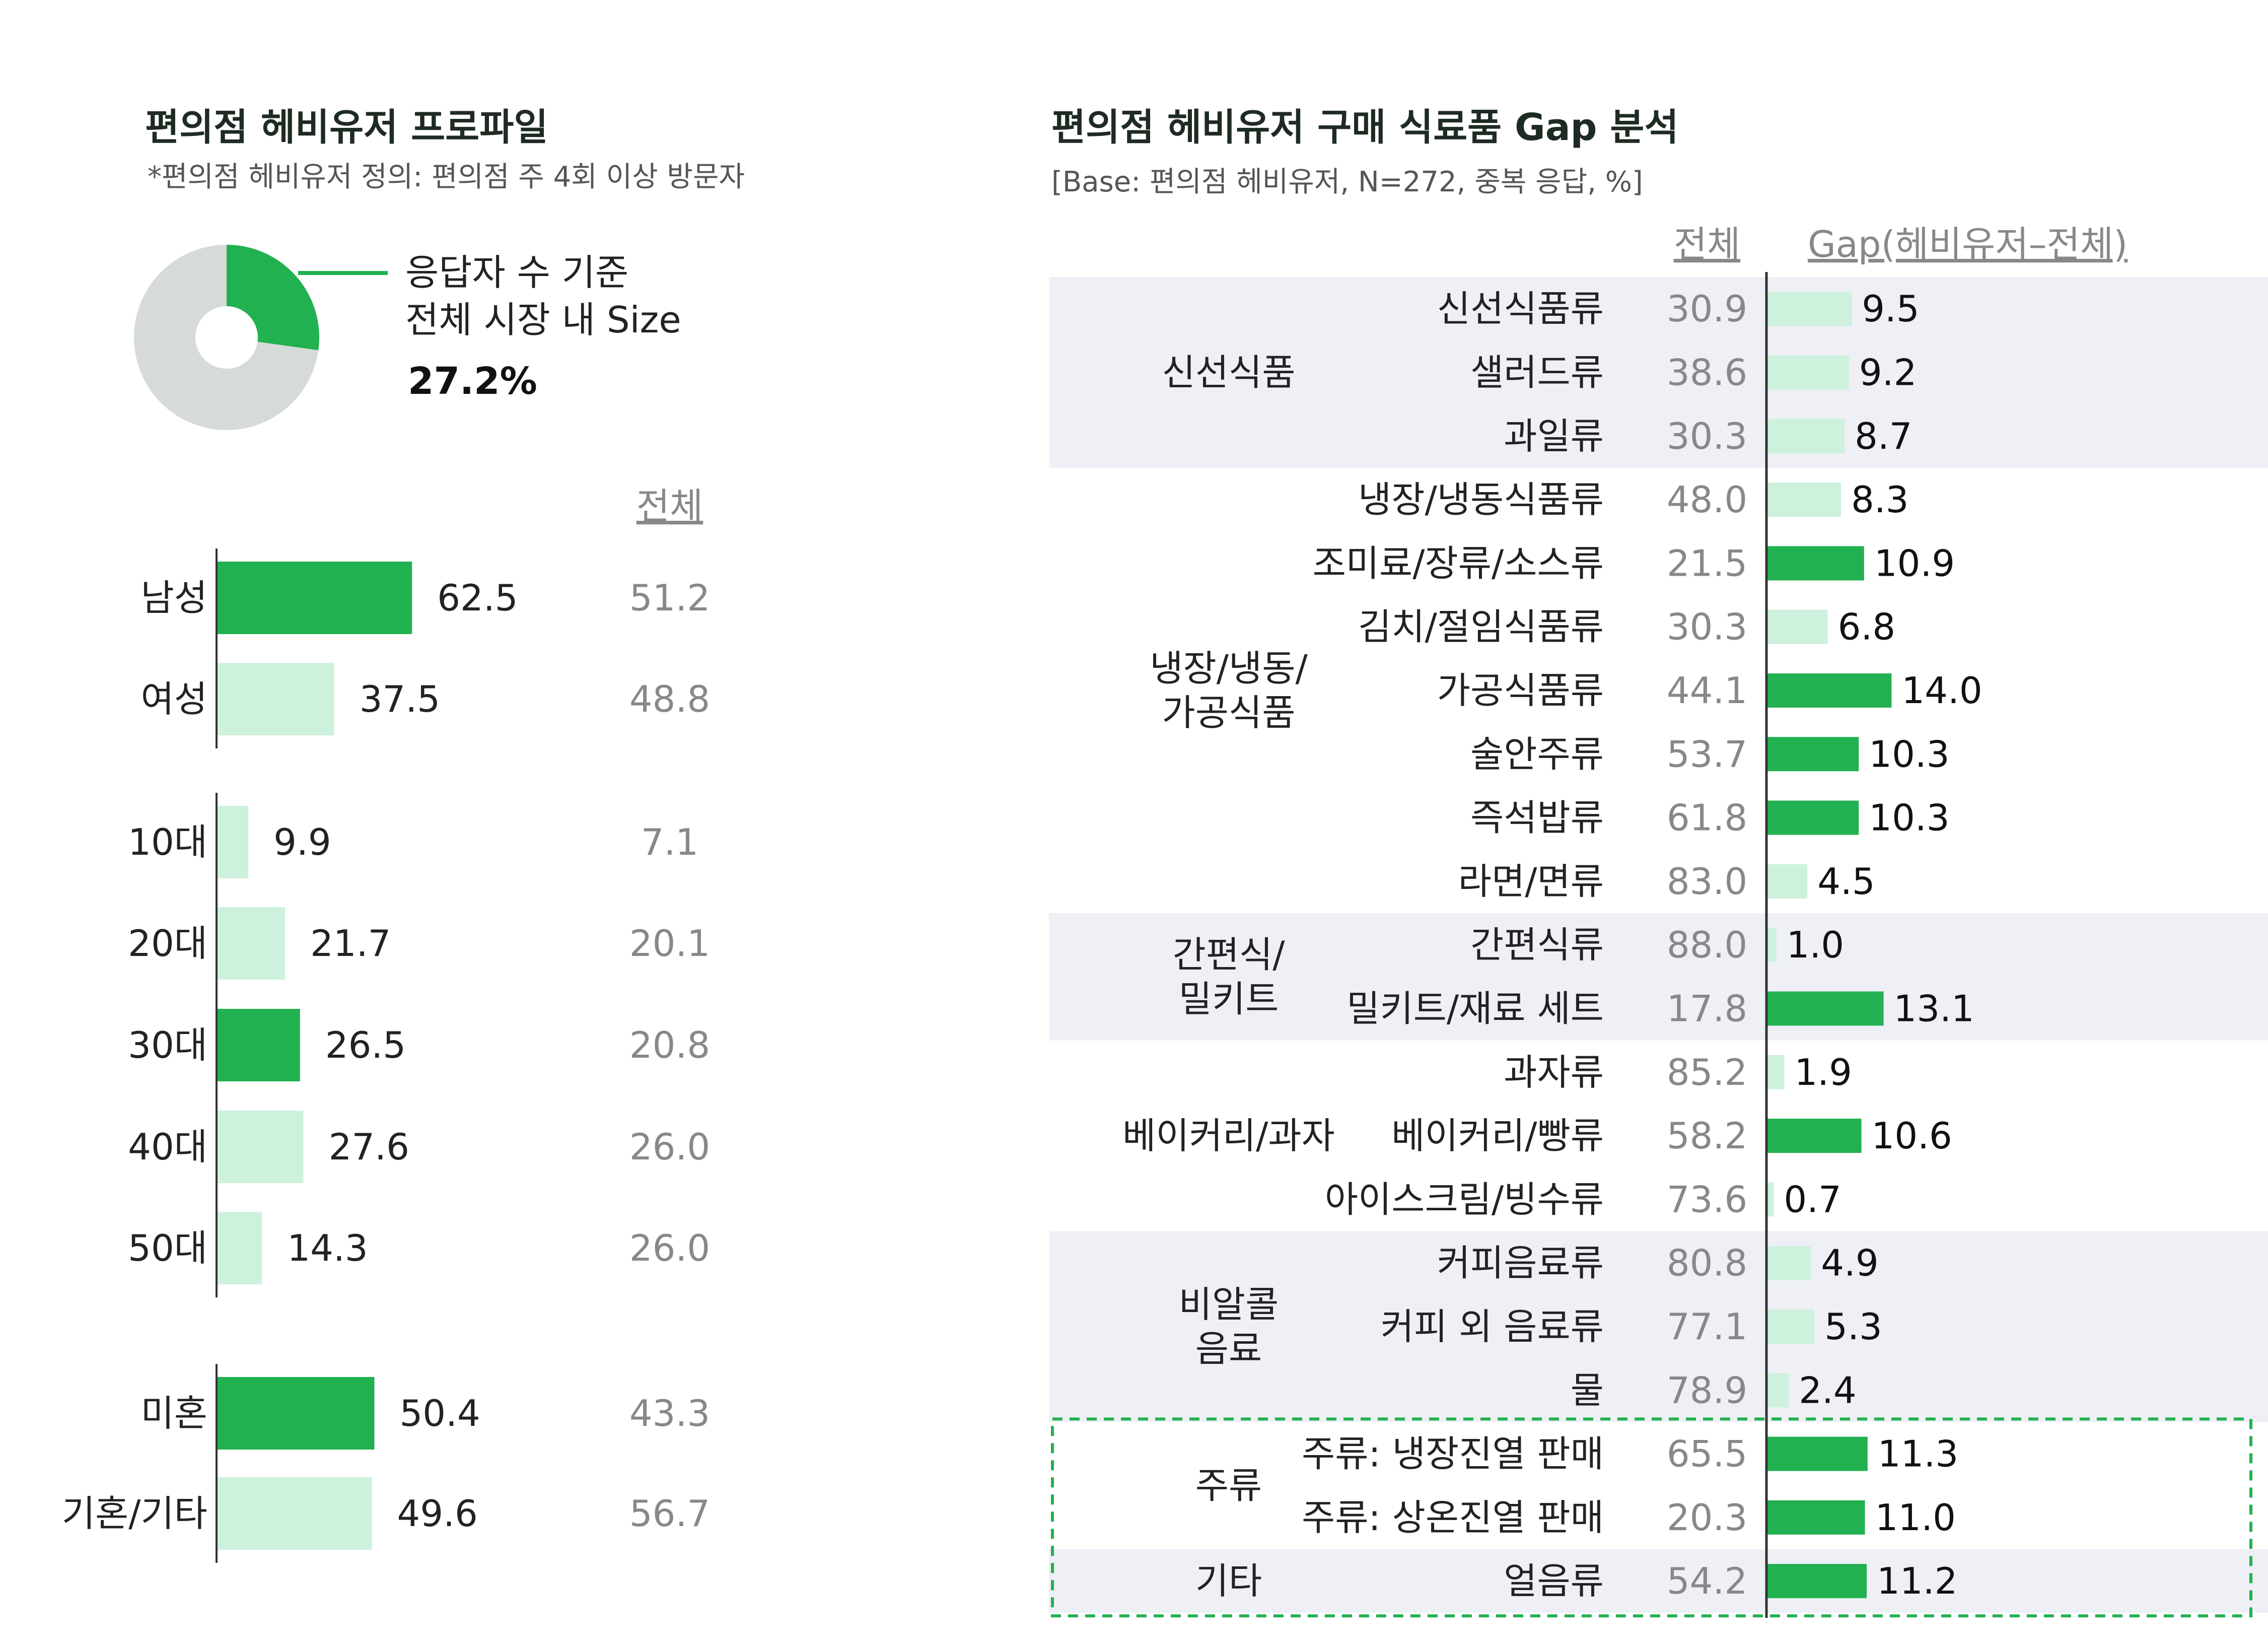 The image size is (2268, 1650). I want to click on profile-total-value: 20.8, so click(670, 1045).